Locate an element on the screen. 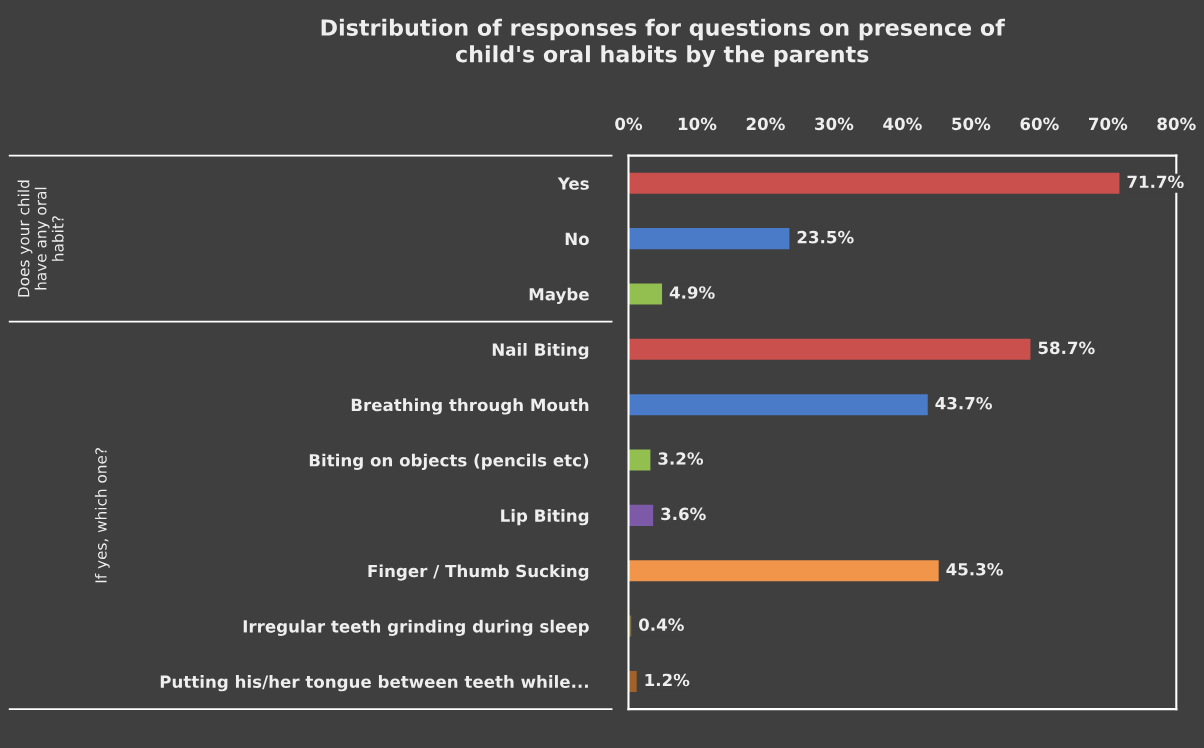  data-label: 45.3% is located at coordinates (974, 569).